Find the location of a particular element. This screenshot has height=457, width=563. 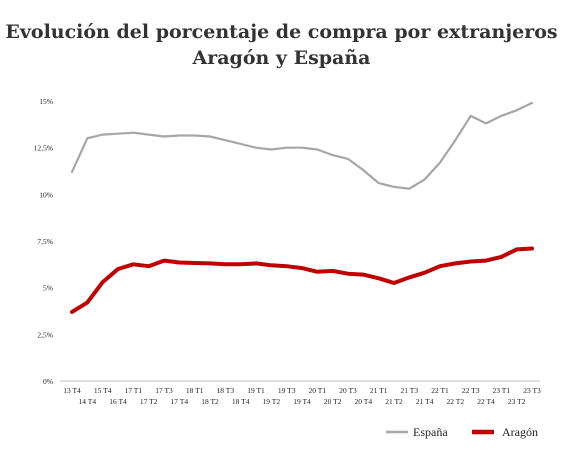

y-tick-label: 10% is located at coordinates (46, 194).